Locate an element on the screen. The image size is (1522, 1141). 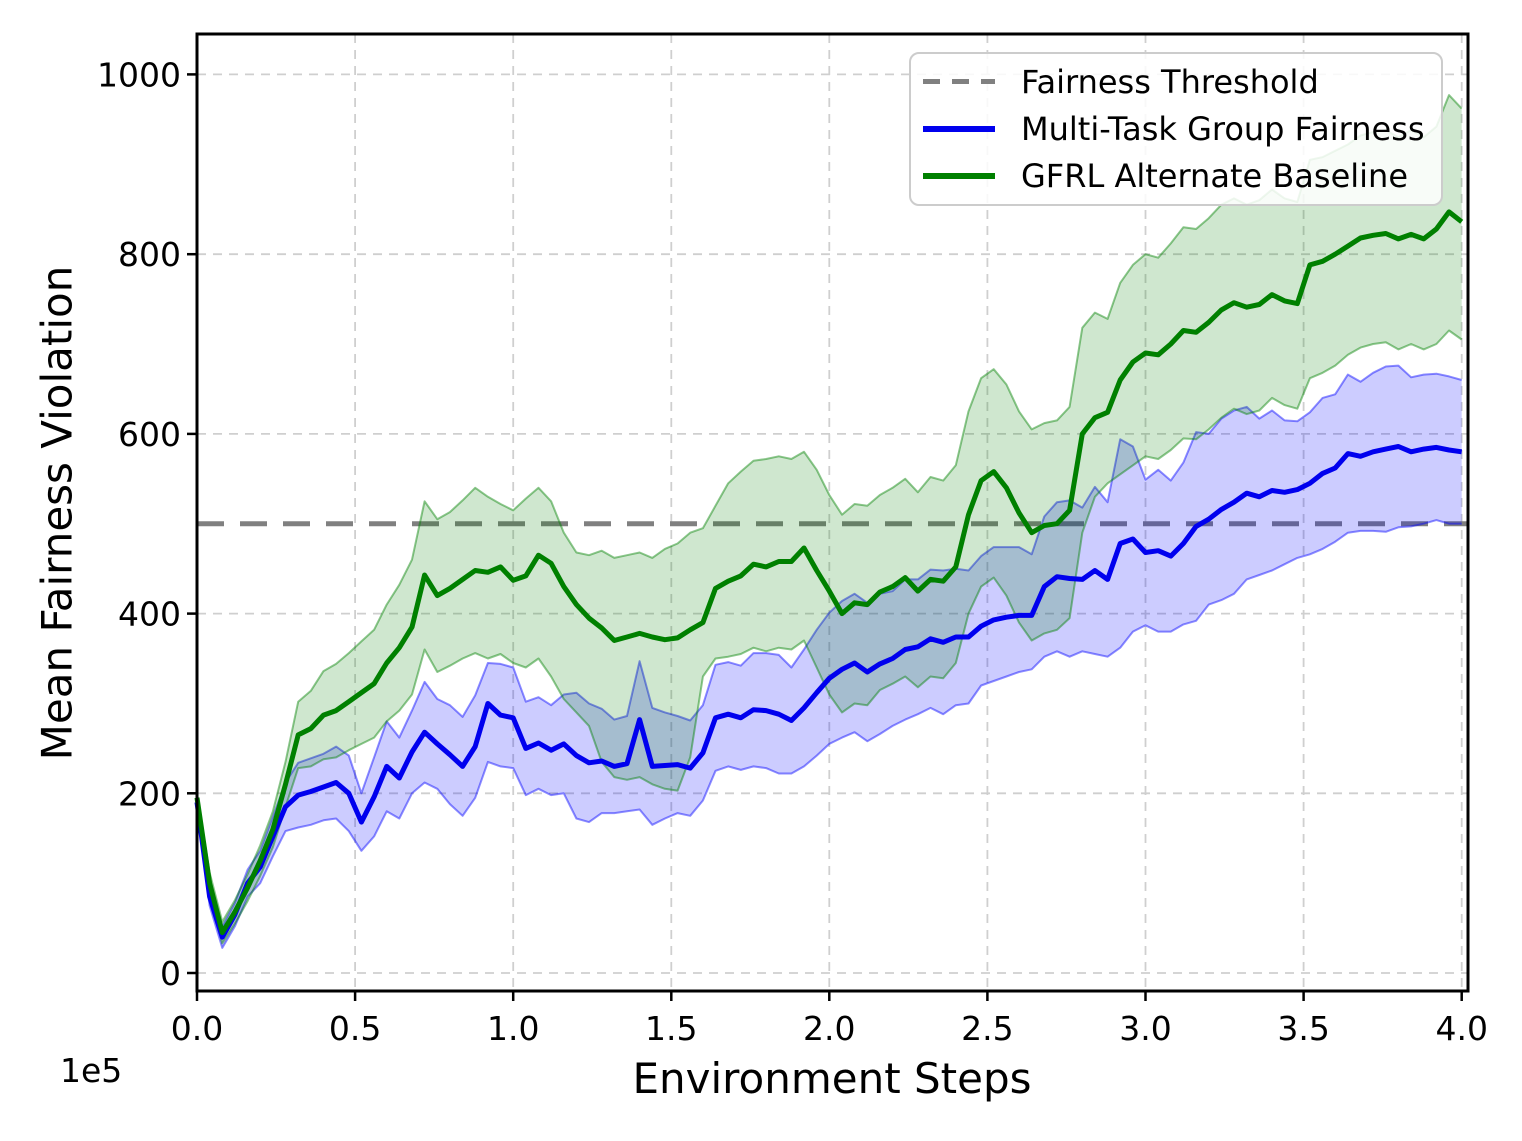
x-tick-label: 2.5 is located at coordinates (987, 1028).